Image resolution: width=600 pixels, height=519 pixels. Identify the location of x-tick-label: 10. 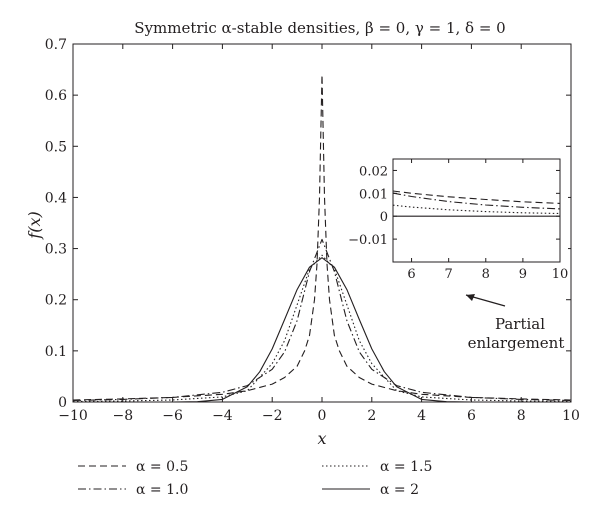
(571, 416).